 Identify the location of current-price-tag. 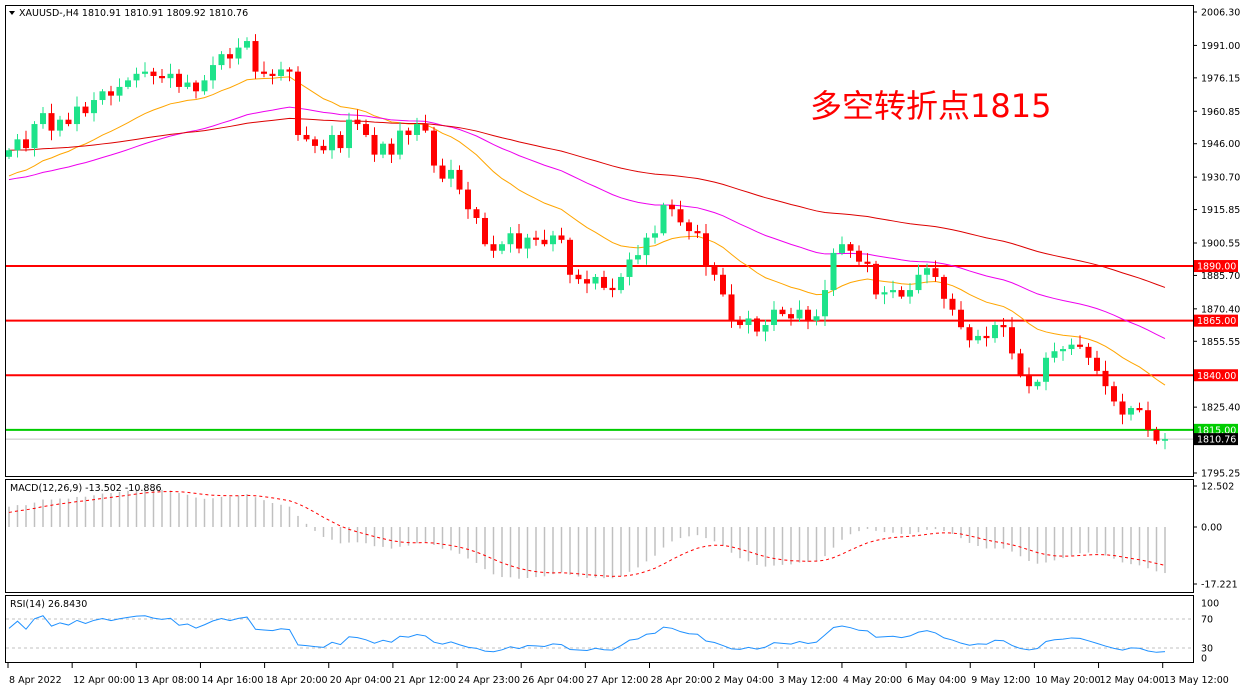
(1216, 439).